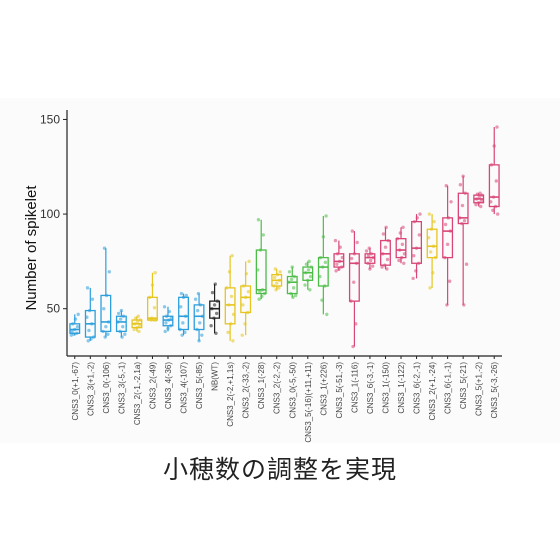  I want to click on x-tick-label: CNS3_1(-122), so click(401, 388).